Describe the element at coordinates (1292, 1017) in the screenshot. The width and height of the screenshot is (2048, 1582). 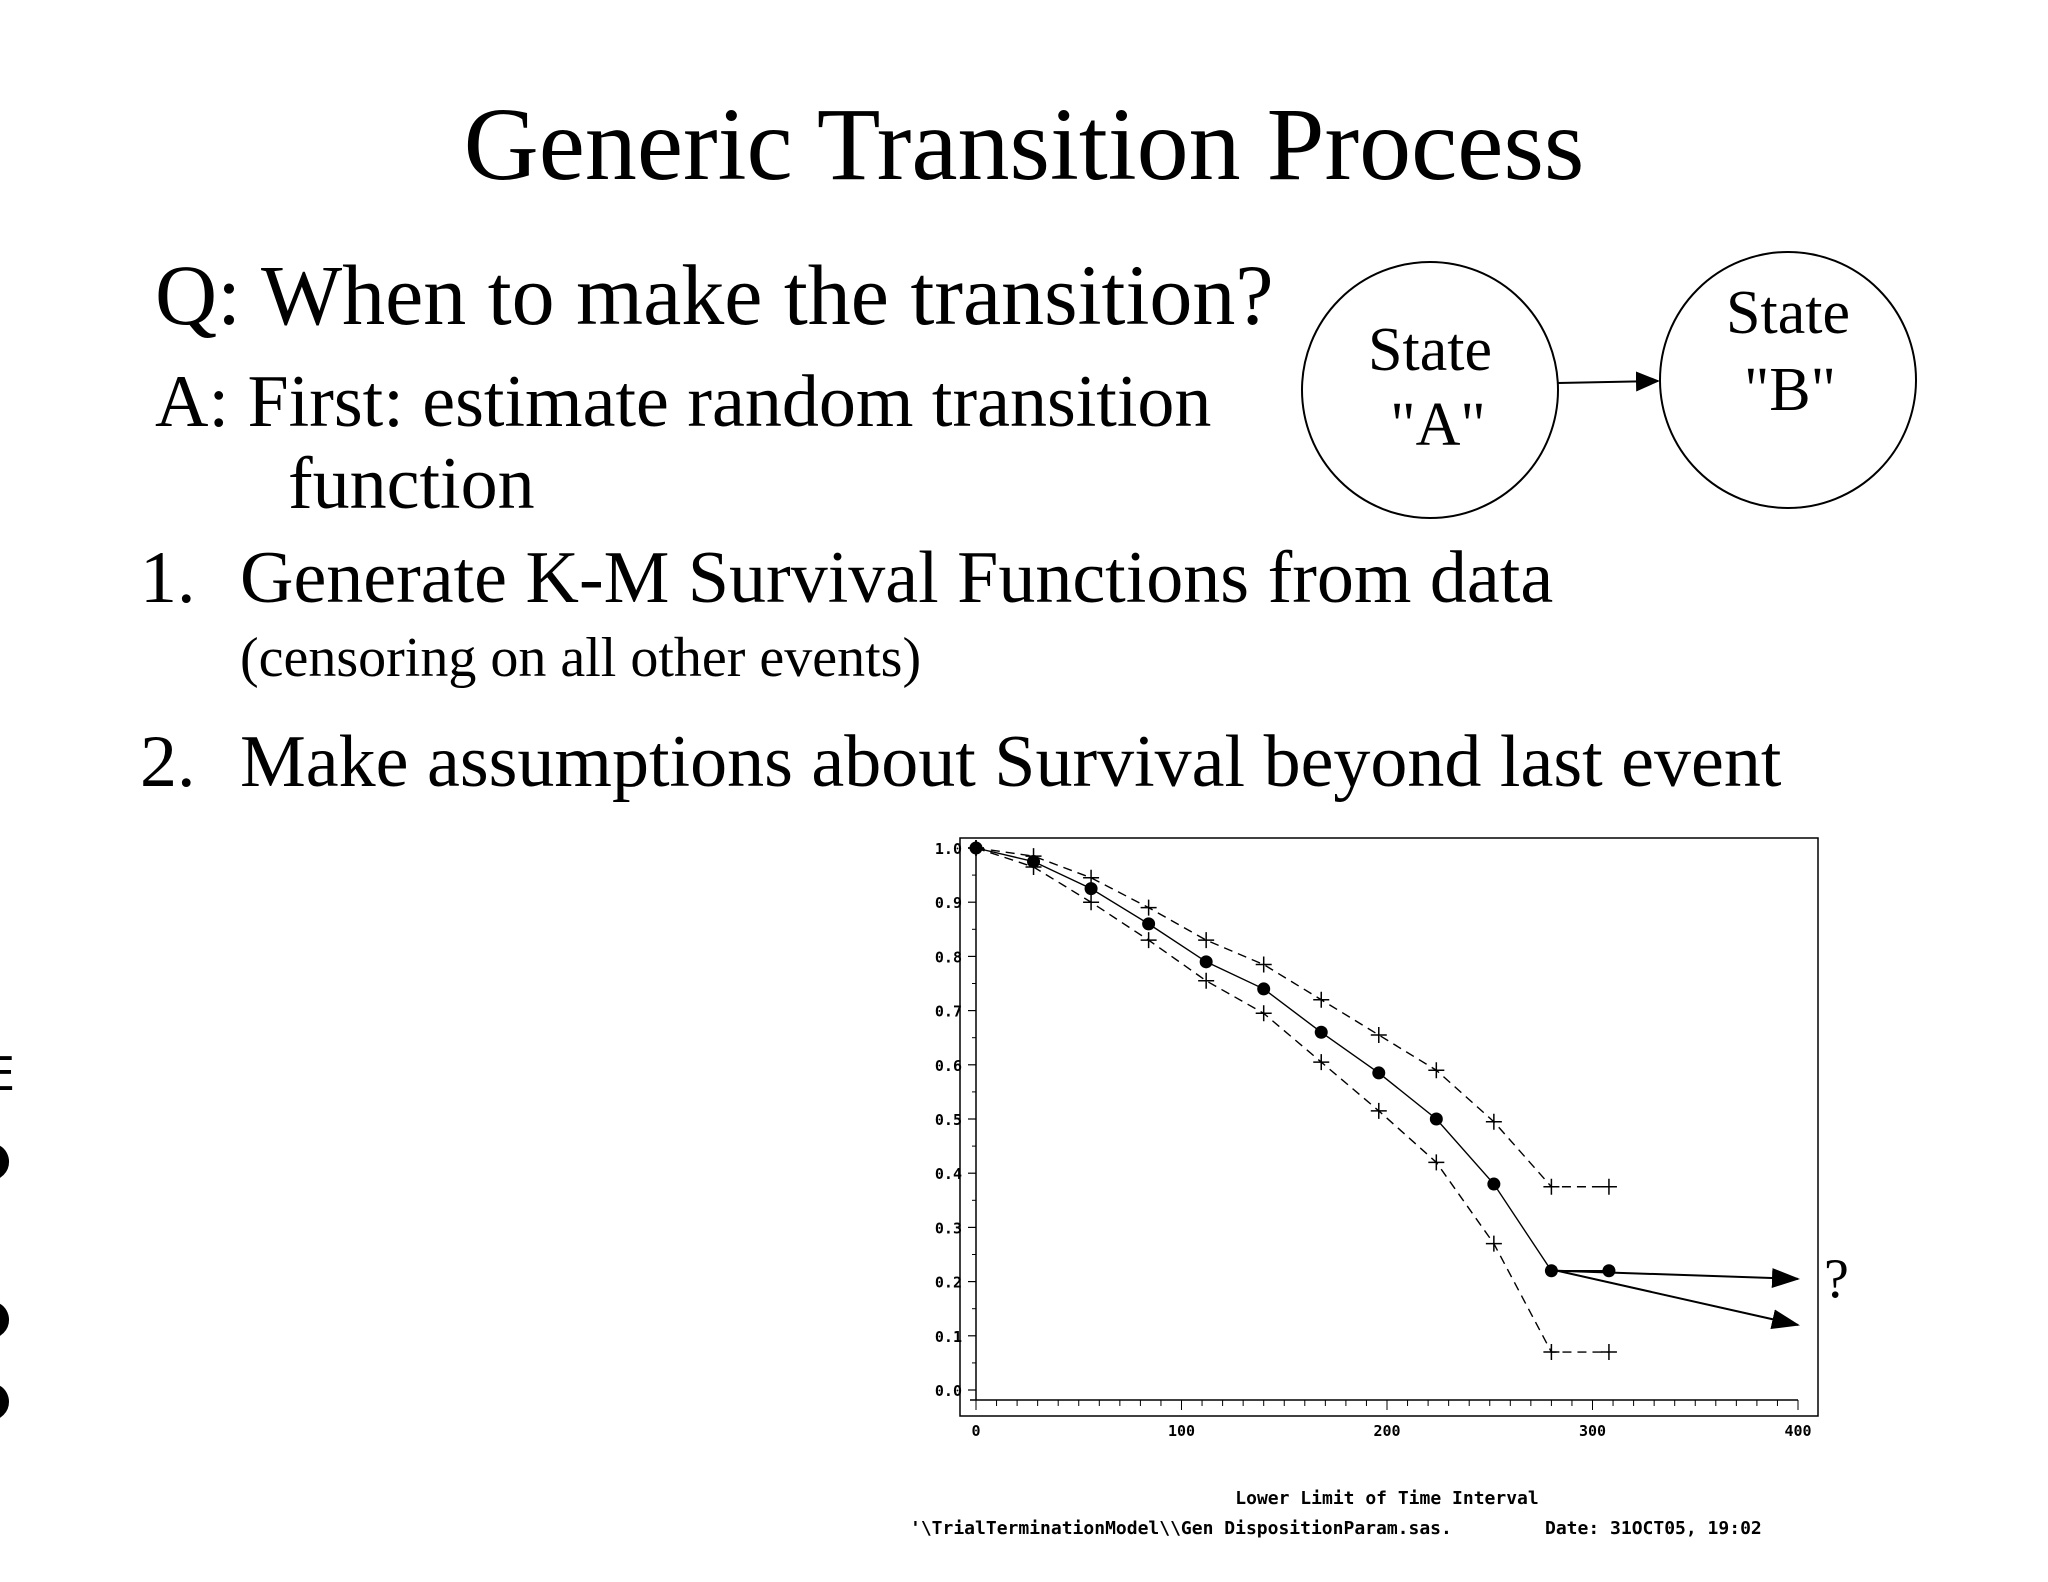
I see `series-line-upper` at that location.